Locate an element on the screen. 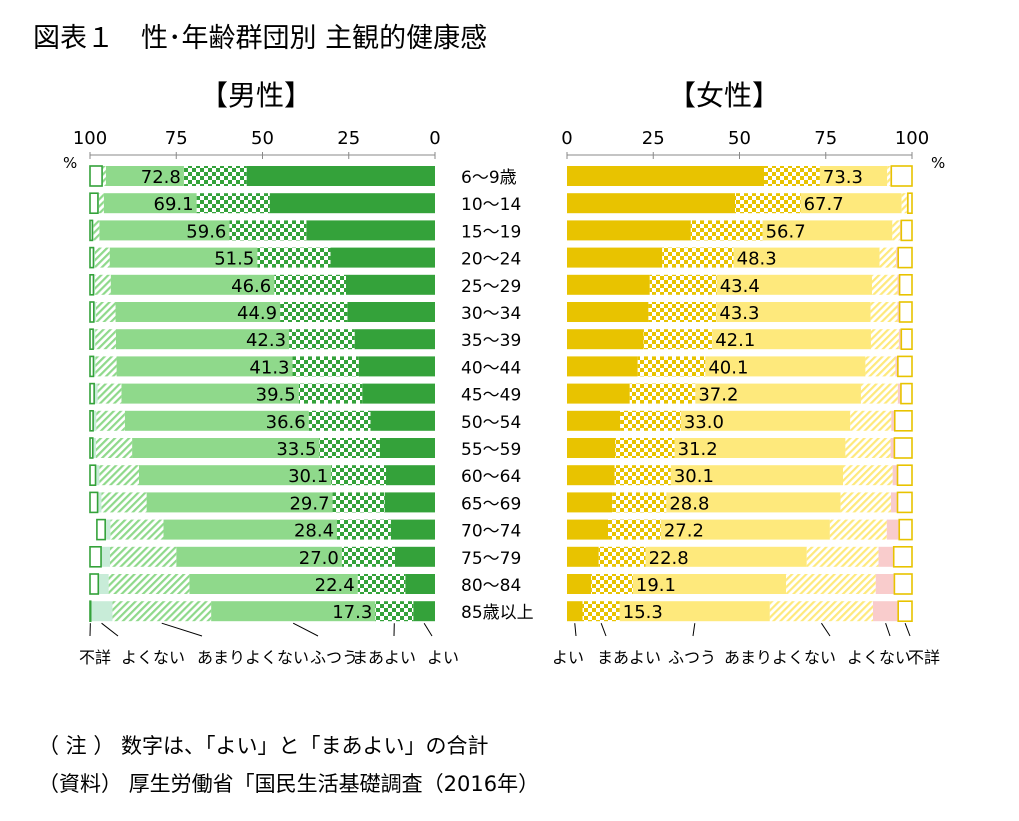  male-data-label: 29.7 is located at coordinates (309, 503).